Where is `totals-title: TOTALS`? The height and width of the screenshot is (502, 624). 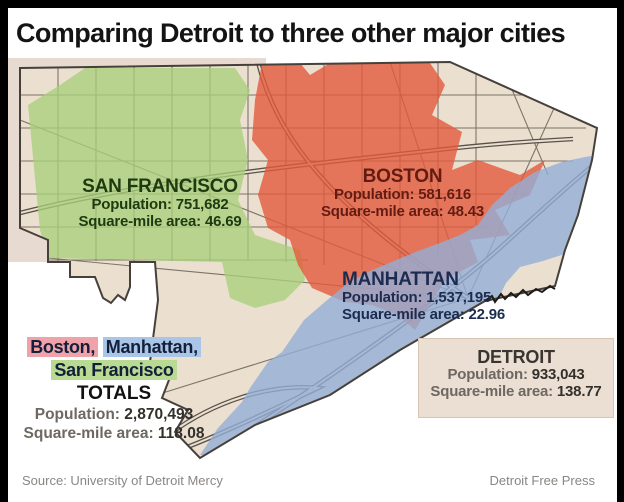
totals-title: TOTALS is located at coordinates (114, 393).